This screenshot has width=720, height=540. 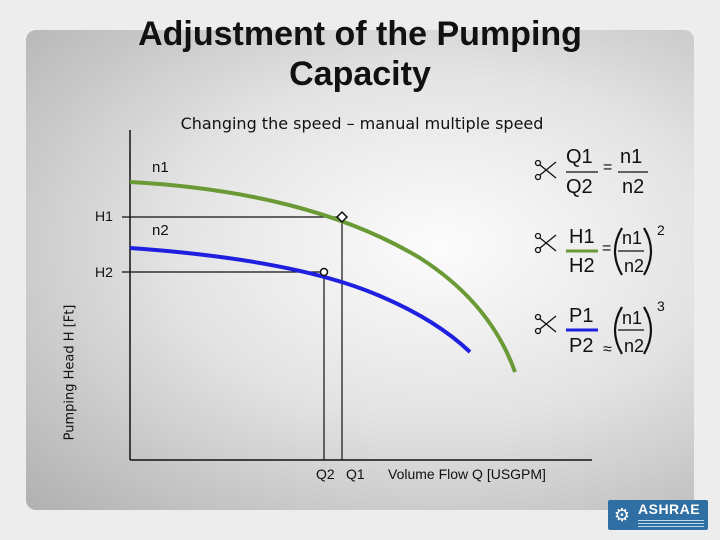 I want to click on head-law-exponent: 2, so click(x=661, y=230).